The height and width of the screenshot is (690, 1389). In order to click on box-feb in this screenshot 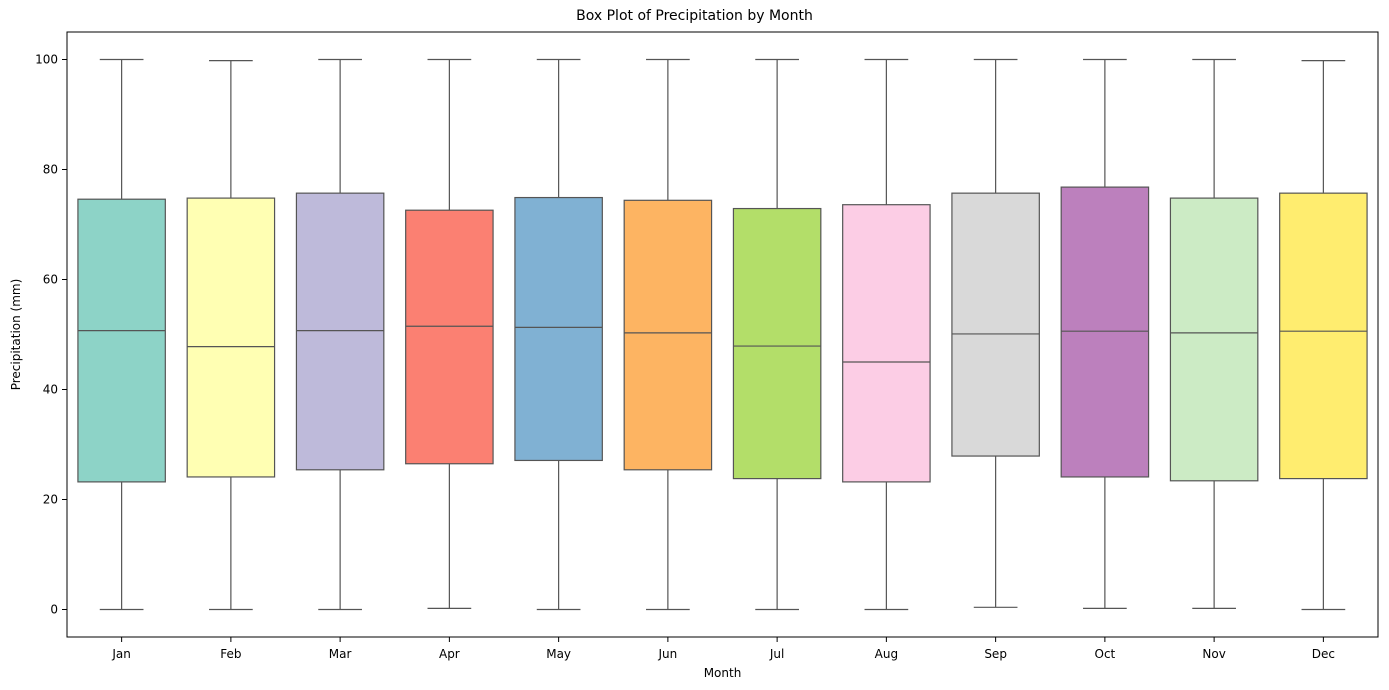, I will do `click(231, 335)`.